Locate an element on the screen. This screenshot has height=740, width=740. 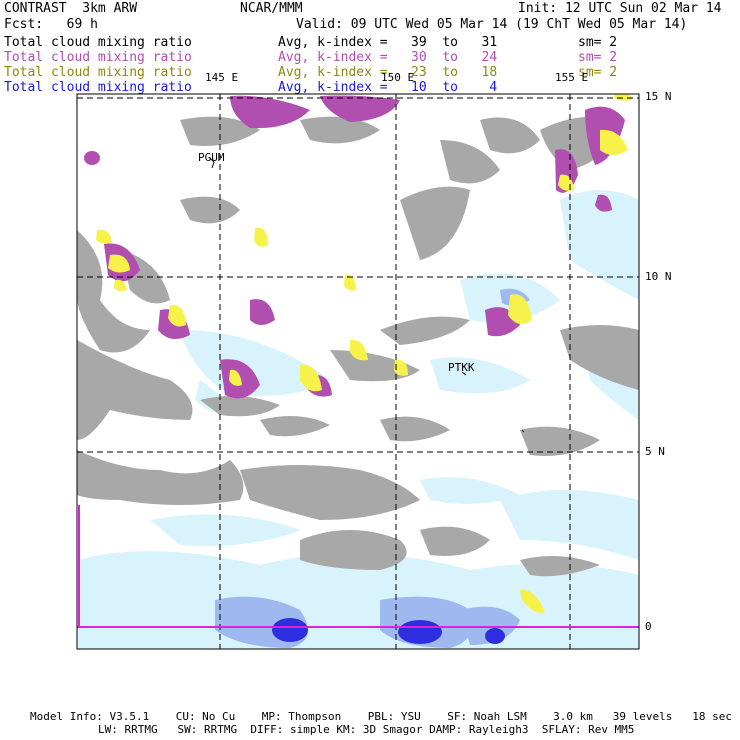
lat-label-0: 0 is located at coordinates (648, 626).